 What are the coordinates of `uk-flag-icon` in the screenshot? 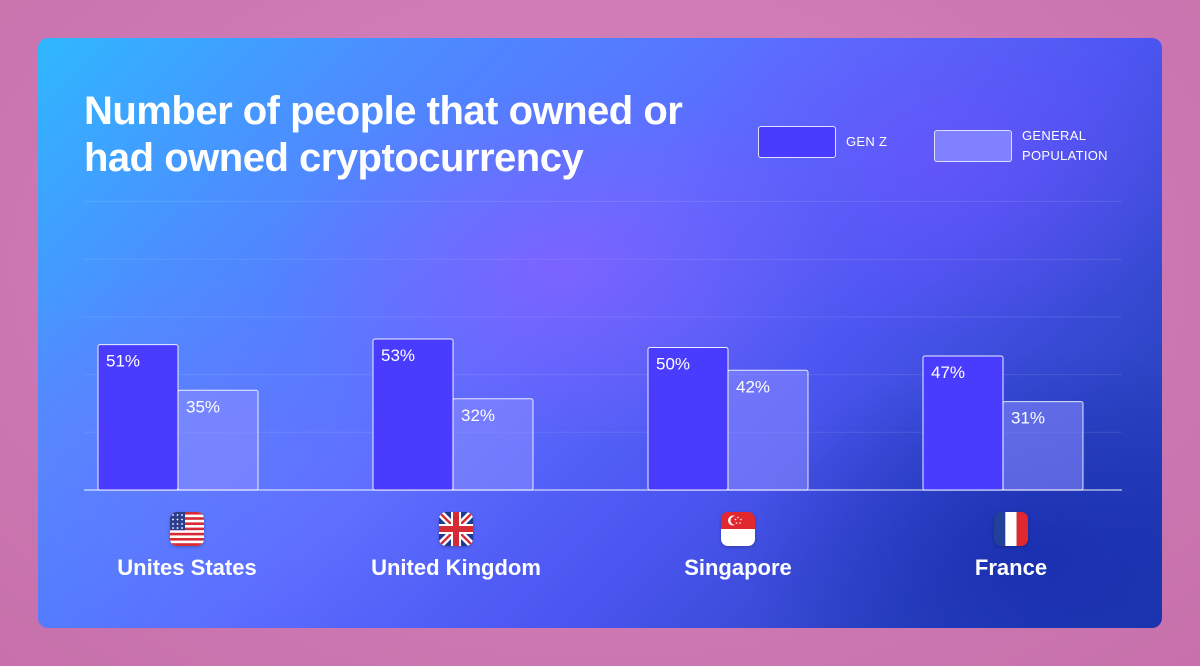 It's located at (456, 529).